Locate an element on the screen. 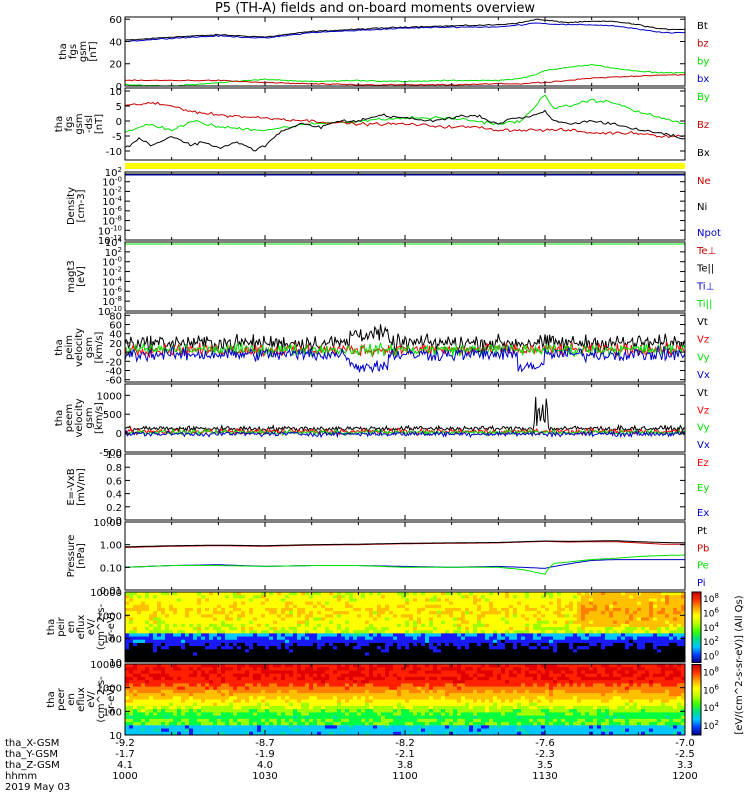  y-tick-label: 500 is located at coordinates (112, 415).